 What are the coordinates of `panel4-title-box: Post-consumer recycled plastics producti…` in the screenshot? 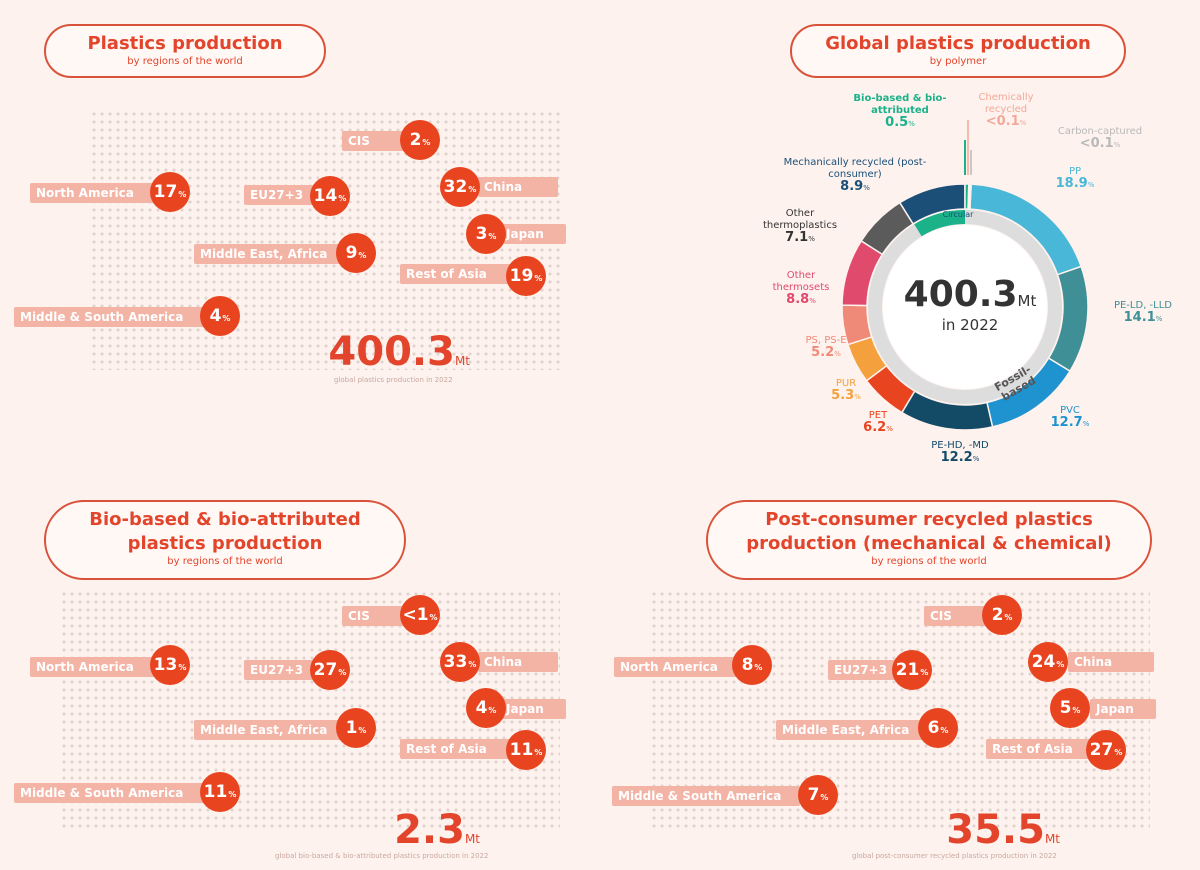 It's located at (929, 540).